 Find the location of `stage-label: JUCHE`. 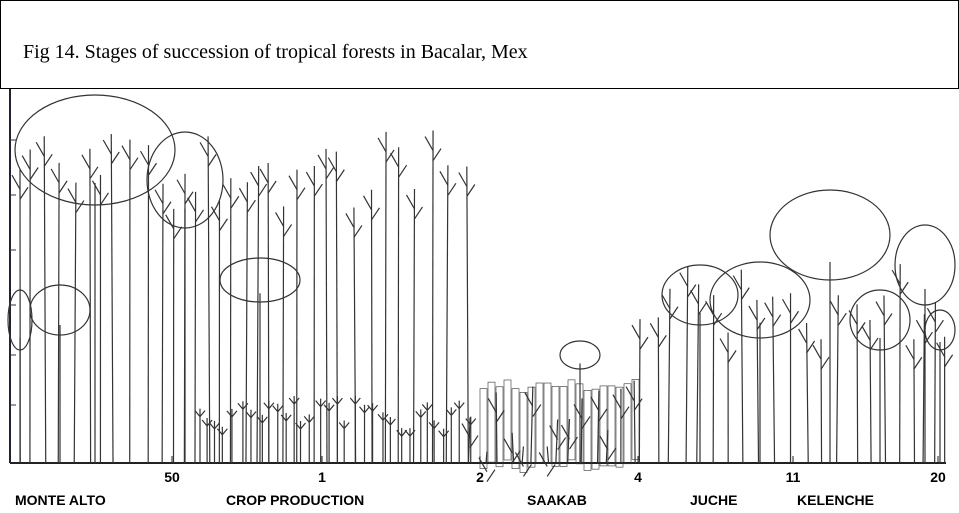

stage-label: JUCHE is located at coordinates (713, 500).